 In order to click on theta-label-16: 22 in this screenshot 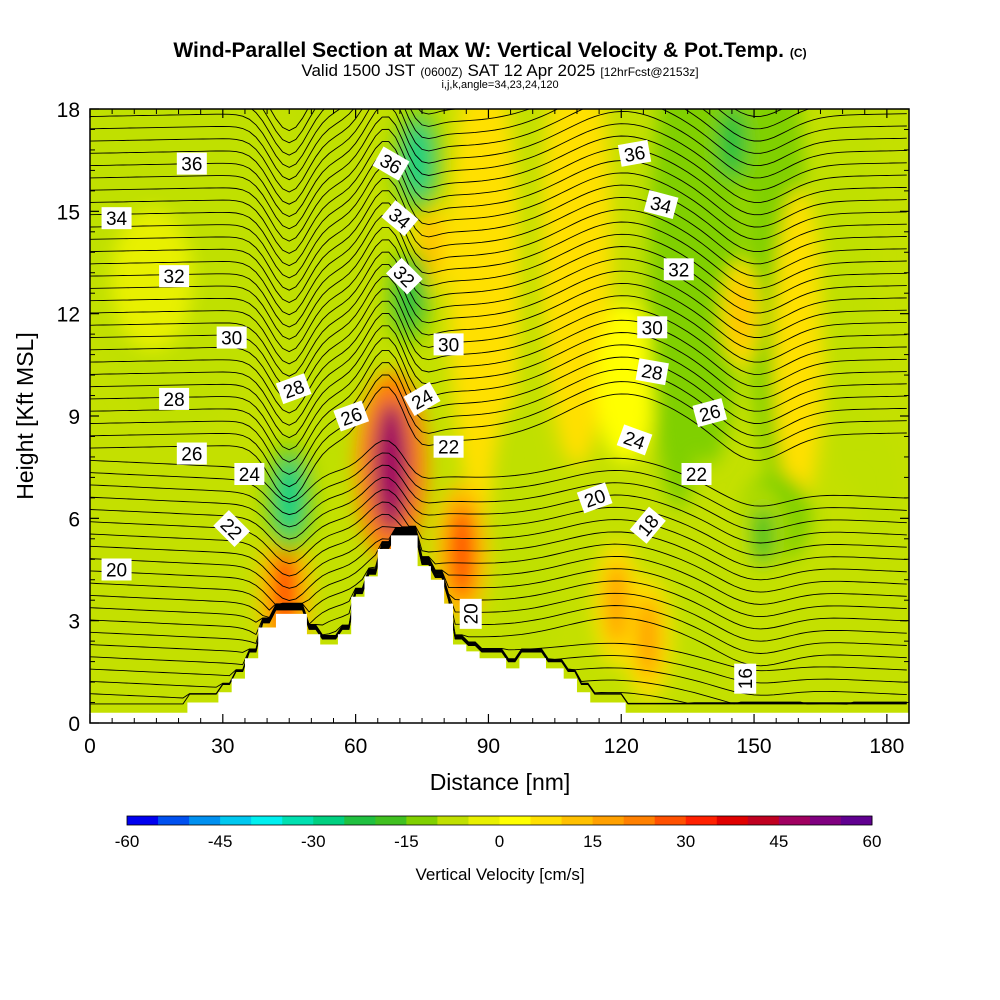, I will do `click(448, 447)`.